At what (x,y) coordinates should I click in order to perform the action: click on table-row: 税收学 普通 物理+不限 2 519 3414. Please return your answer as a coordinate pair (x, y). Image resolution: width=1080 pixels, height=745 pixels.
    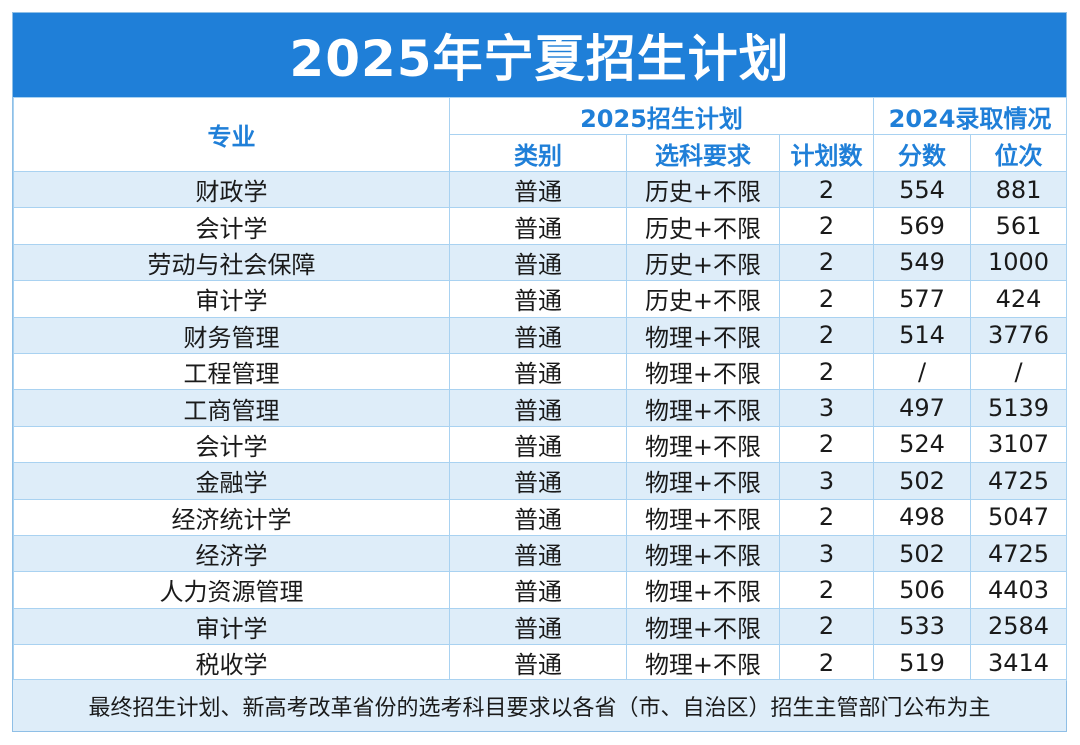
    Looking at the image, I should click on (540, 663).